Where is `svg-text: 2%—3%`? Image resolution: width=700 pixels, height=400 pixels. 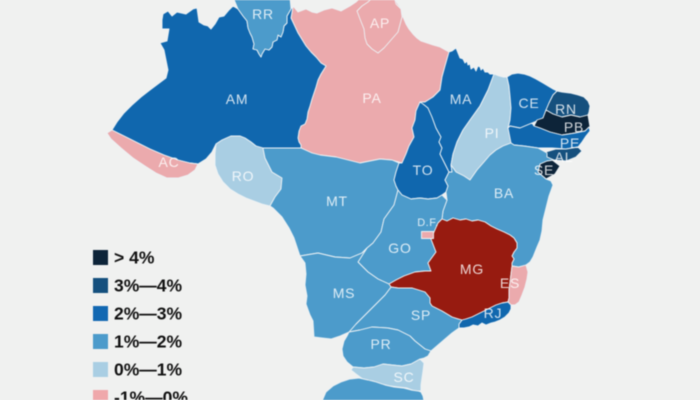
svg-text: 2%—3% is located at coordinates (148, 314).